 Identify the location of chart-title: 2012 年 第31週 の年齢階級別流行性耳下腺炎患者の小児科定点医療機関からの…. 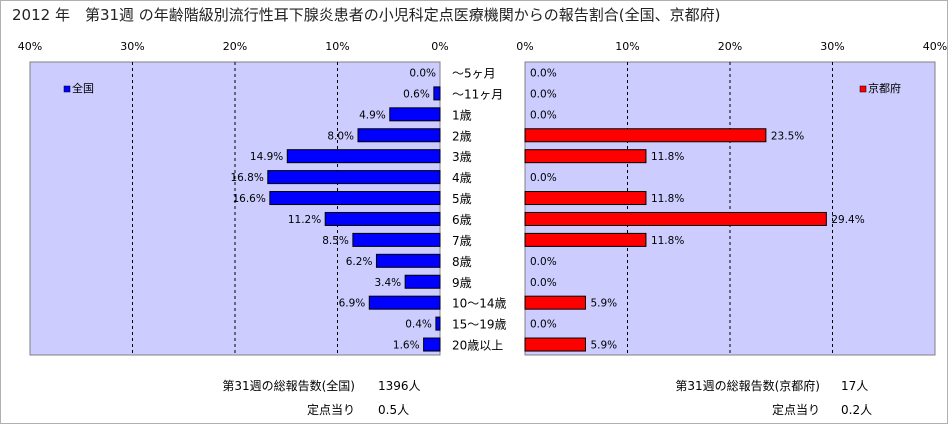
(366, 15).